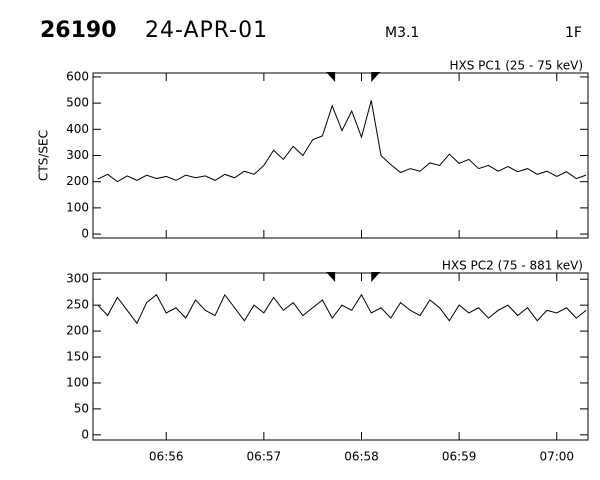 The height and width of the screenshot is (480, 600). Describe the element at coordinates (556, 457) in the screenshot. I see `x-tick-label: 07:00` at that location.